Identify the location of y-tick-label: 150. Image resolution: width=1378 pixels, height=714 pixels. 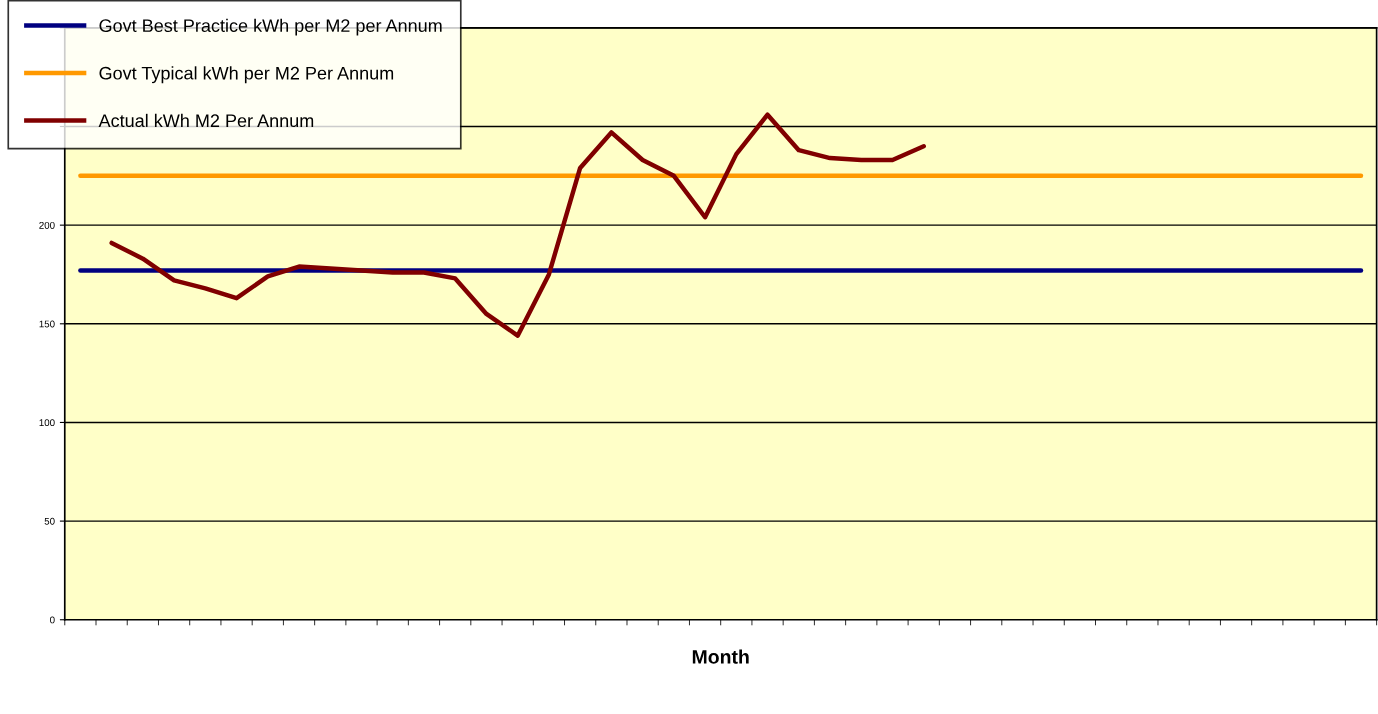
(47, 324).